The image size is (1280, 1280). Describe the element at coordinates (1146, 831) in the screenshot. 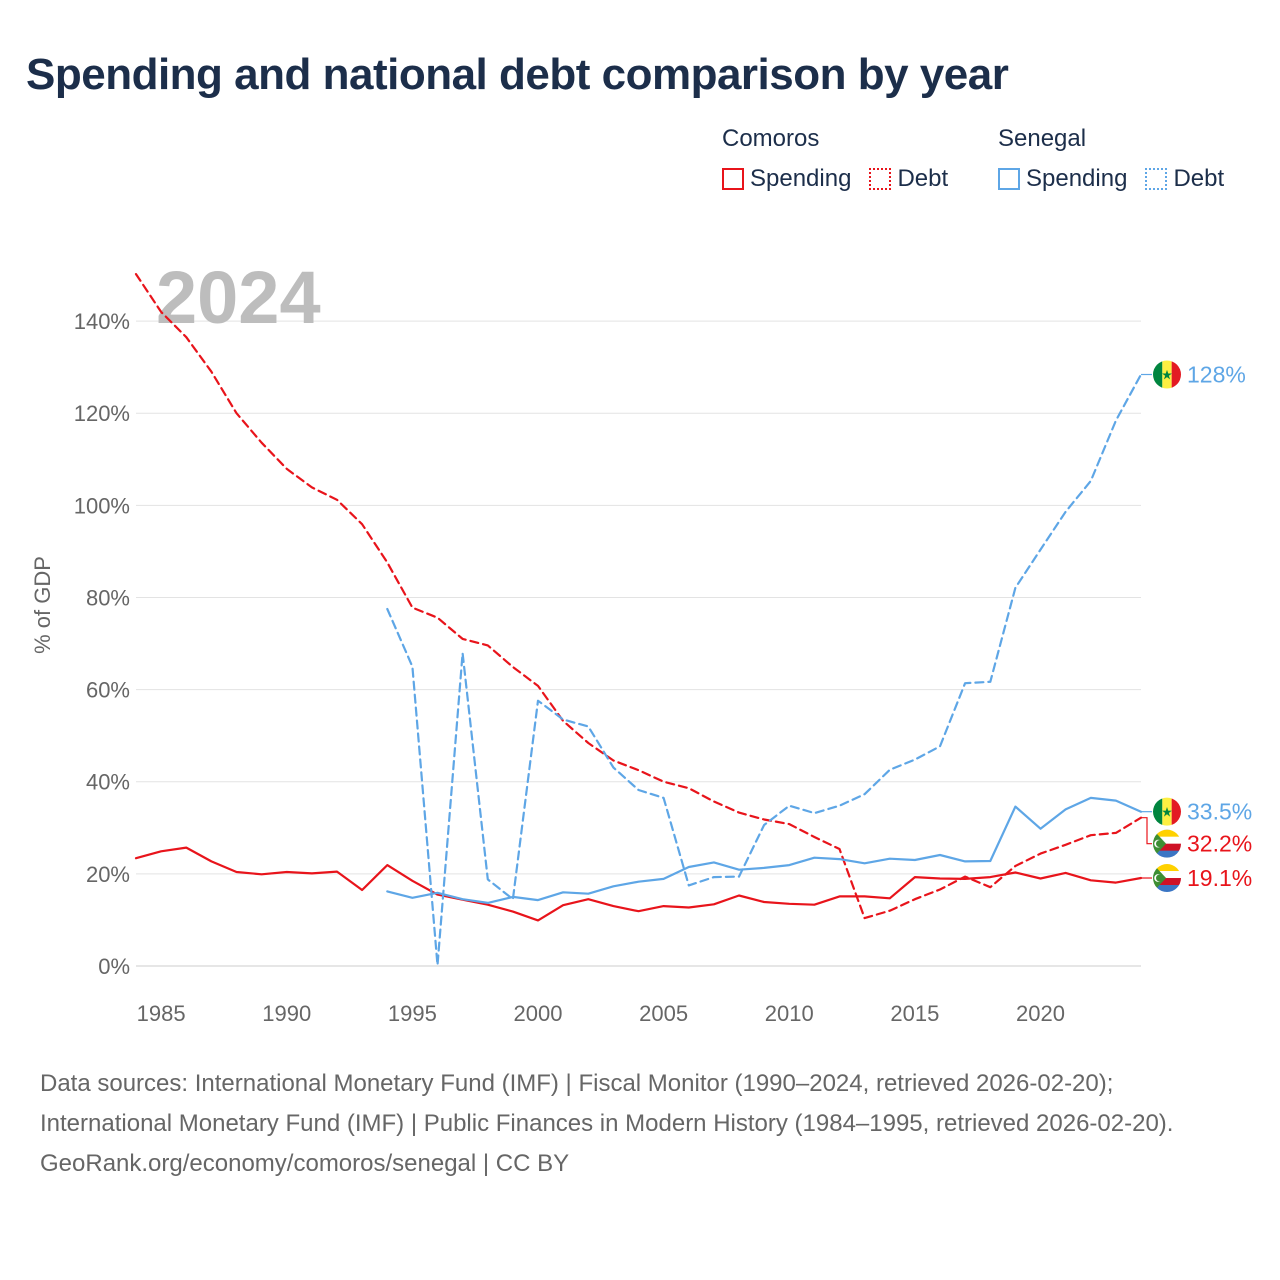

I see `leader-line` at that location.